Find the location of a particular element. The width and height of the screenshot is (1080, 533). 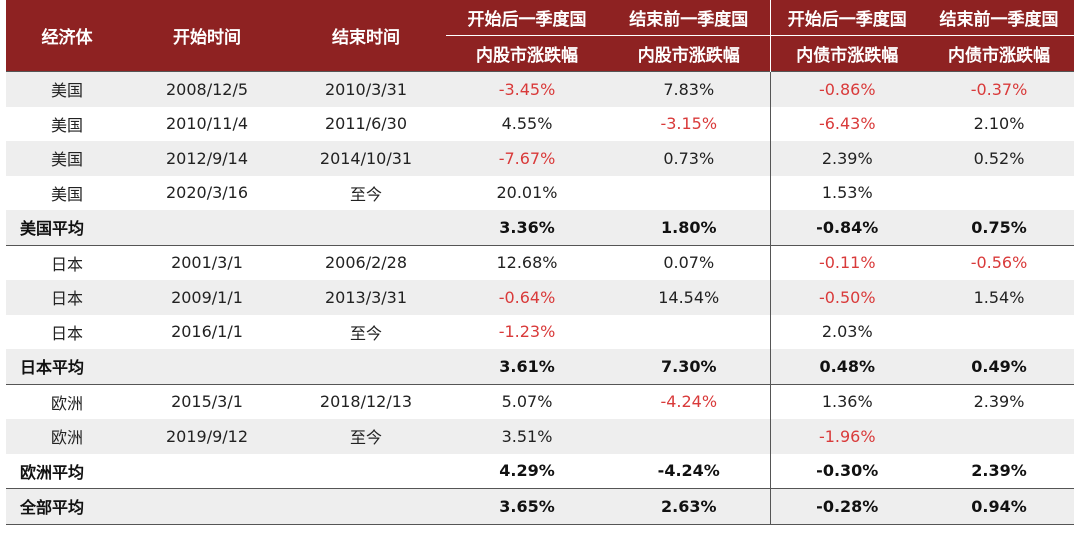

header-economy: 经济体 is located at coordinates (67, 36).